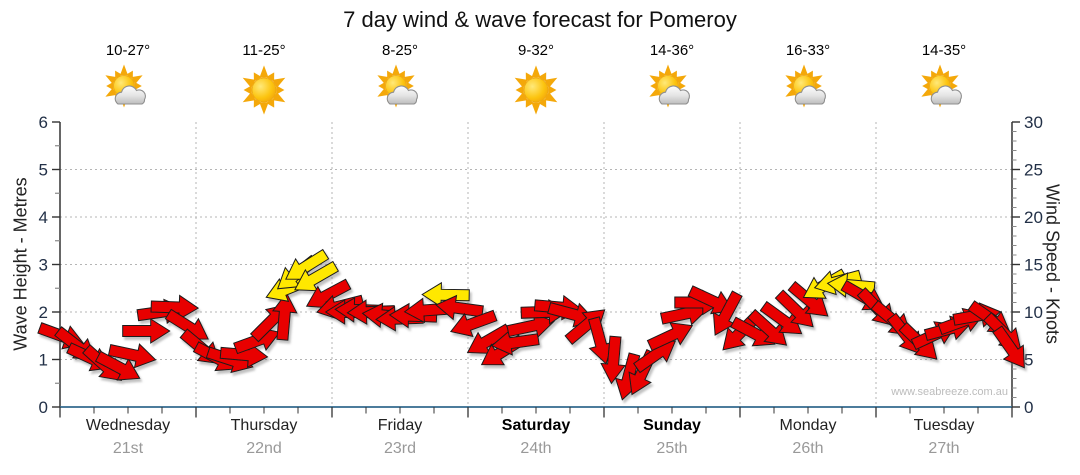  What do you see at coordinates (43, 217) in the screenshot?
I see `wave-axis-tick-label: 4` at bounding box center [43, 217].